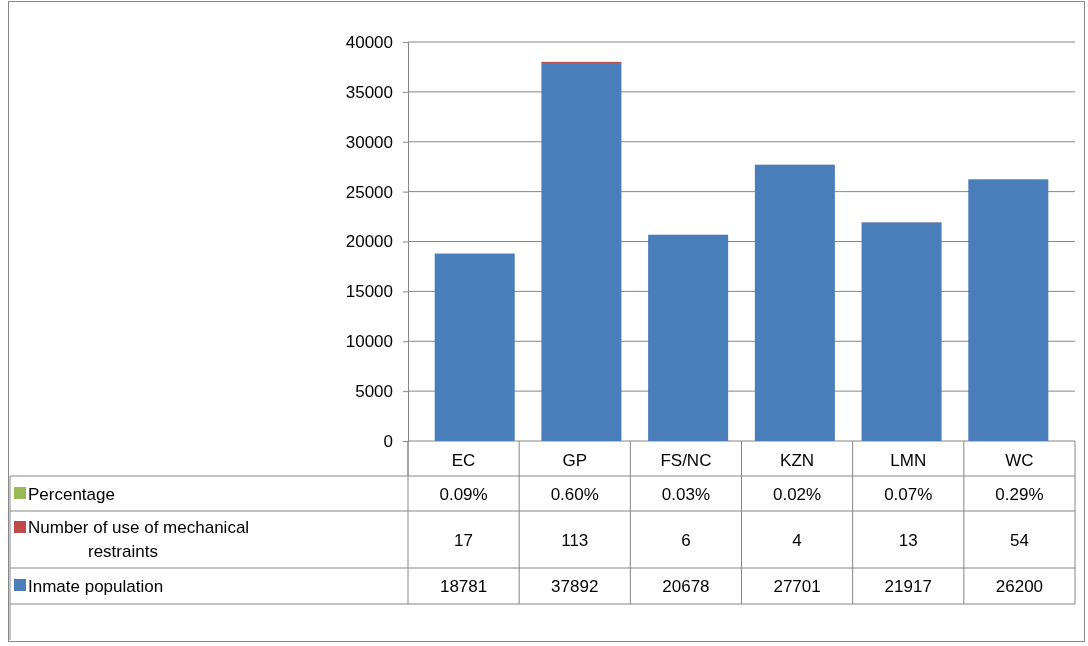  I want to click on y-tick-label: 30000, so click(369, 142).